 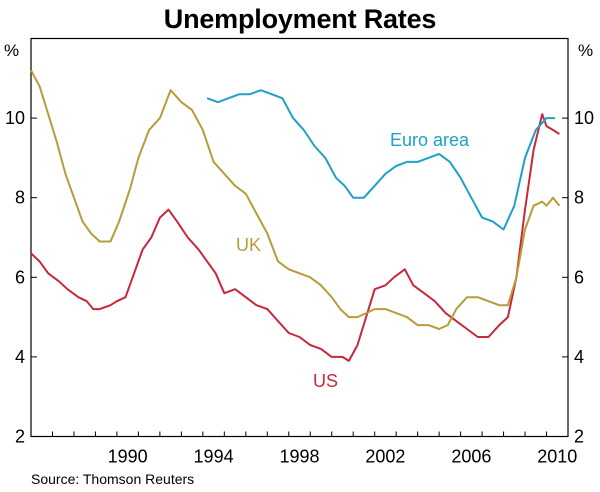 I want to click on x-tick-label: 2010, so click(x=557, y=457).